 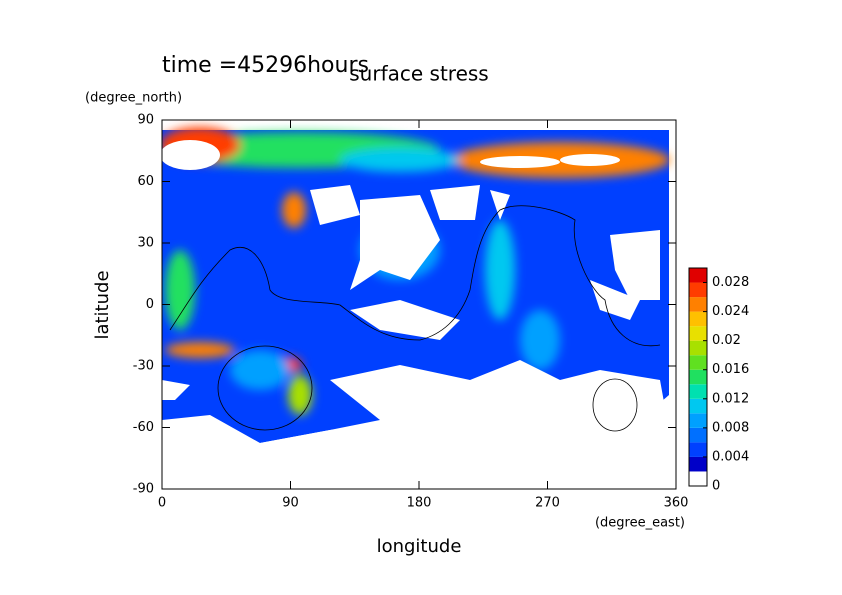 What do you see at coordinates (419, 503) in the screenshot?
I see `x-tick-label: 180` at bounding box center [419, 503].